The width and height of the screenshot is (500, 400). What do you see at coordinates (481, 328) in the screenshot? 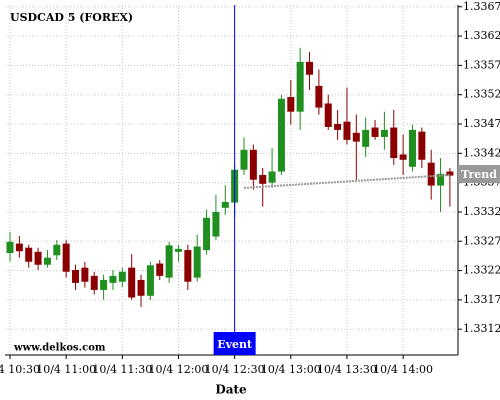
I see `y-tick-label: 1.3312` at bounding box center [481, 328].